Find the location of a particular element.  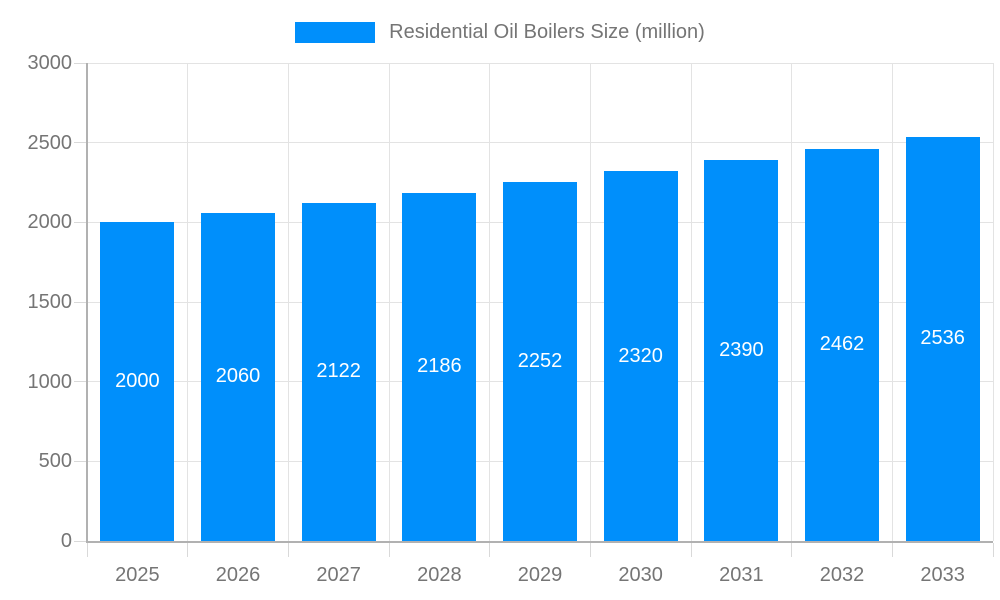

bar-value-label: 2536 is located at coordinates (942, 338).